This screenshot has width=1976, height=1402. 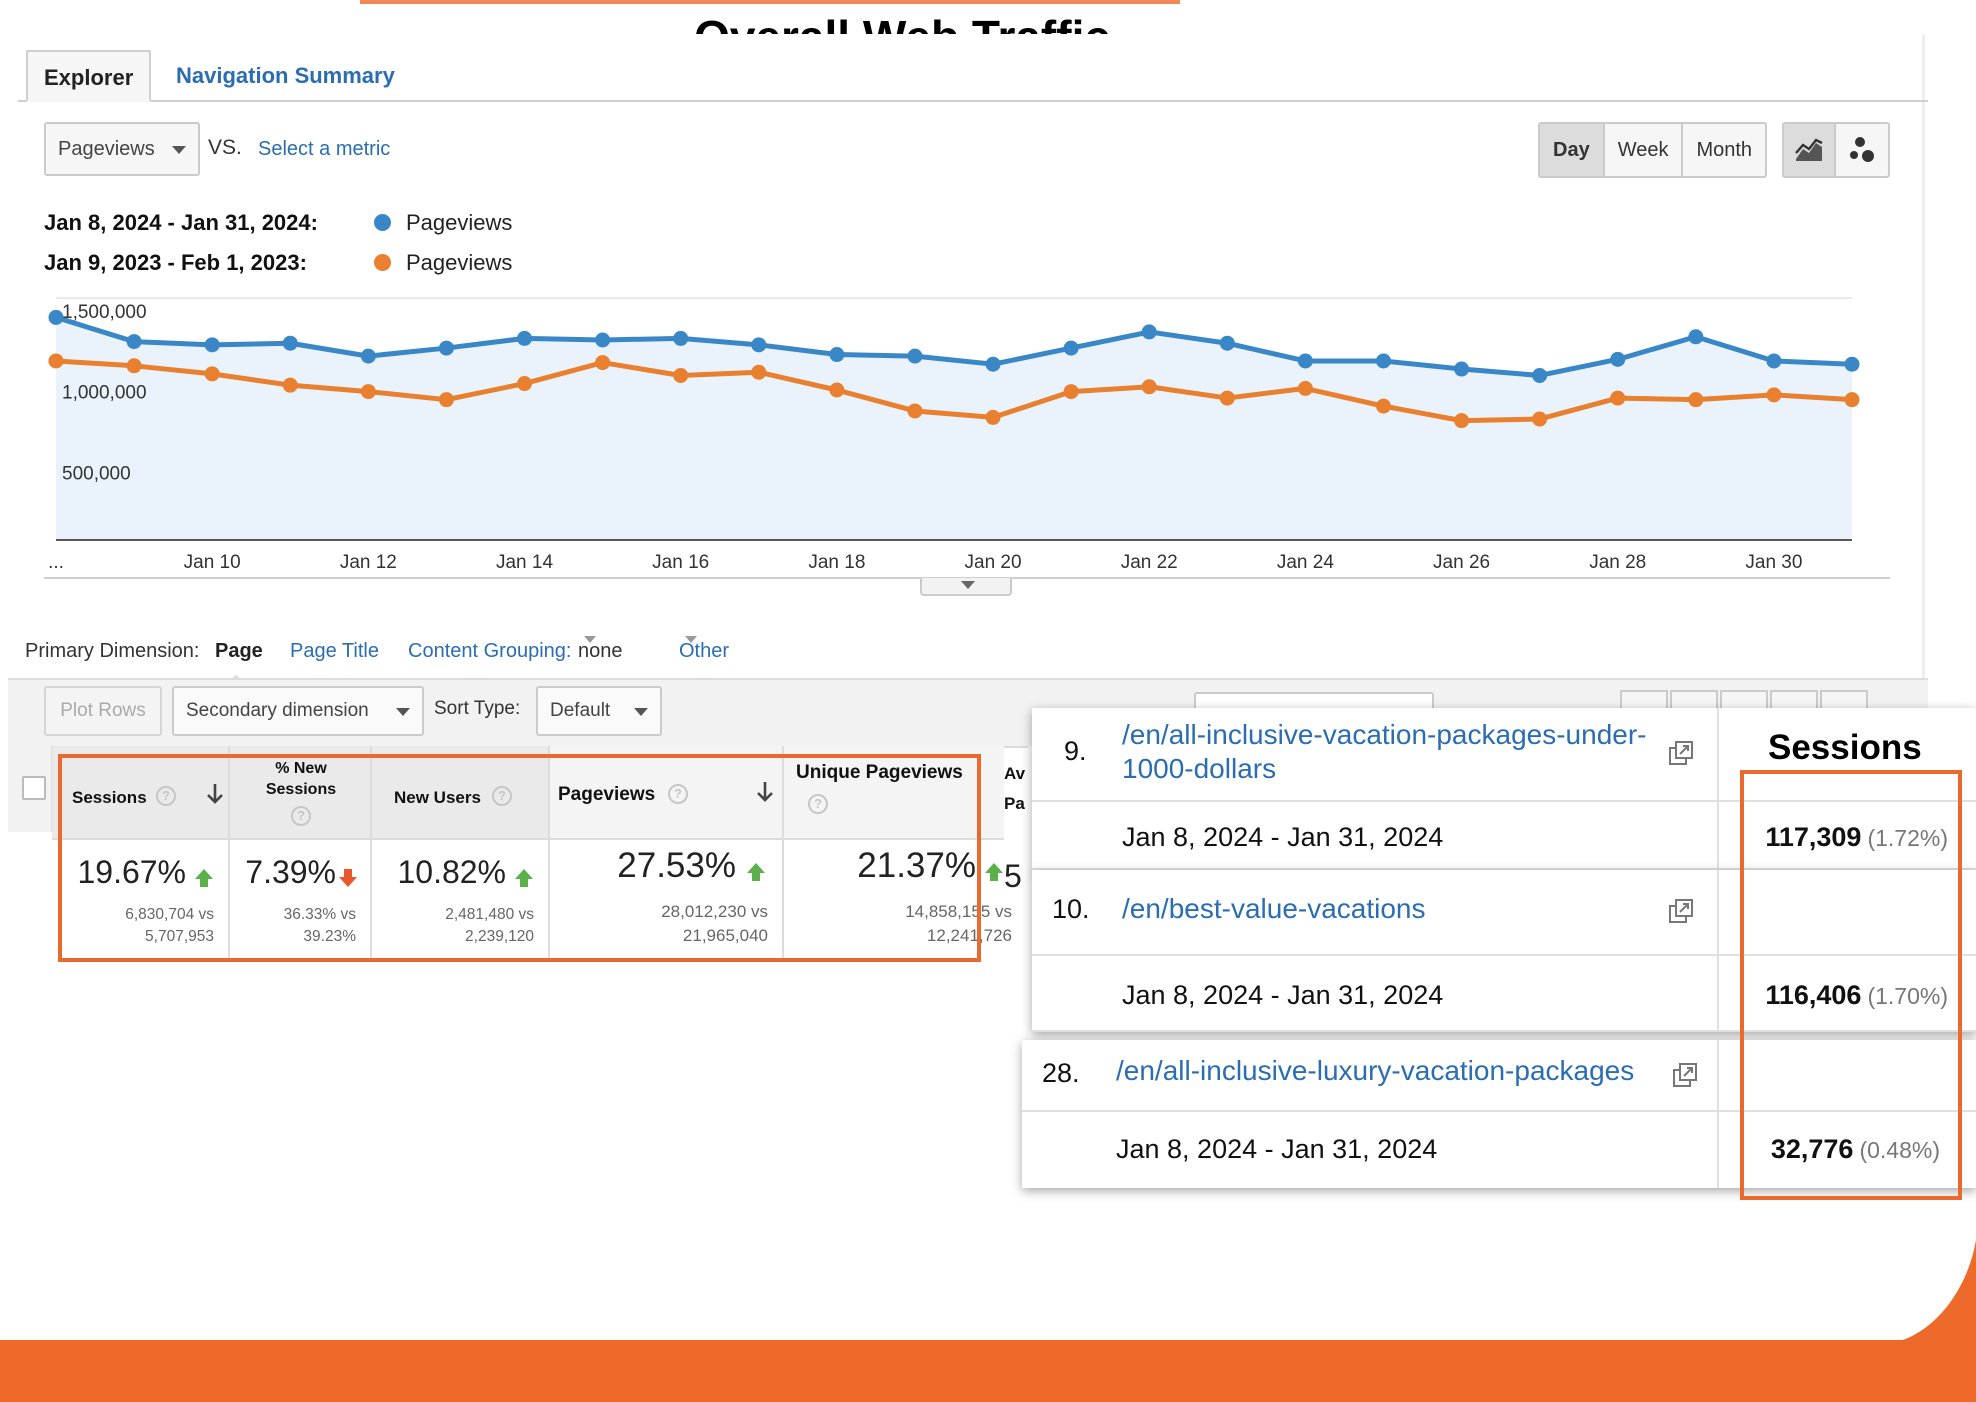 I want to click on line-chart-button, so click(x=1810, y=150).